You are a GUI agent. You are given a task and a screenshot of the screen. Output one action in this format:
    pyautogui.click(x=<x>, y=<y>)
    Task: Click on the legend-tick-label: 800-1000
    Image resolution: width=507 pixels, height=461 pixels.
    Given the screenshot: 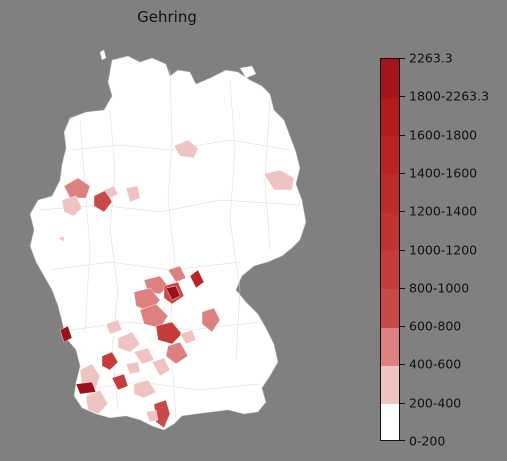 What is the action you would take?
    pyautogui.click(x=439, y=288)
    